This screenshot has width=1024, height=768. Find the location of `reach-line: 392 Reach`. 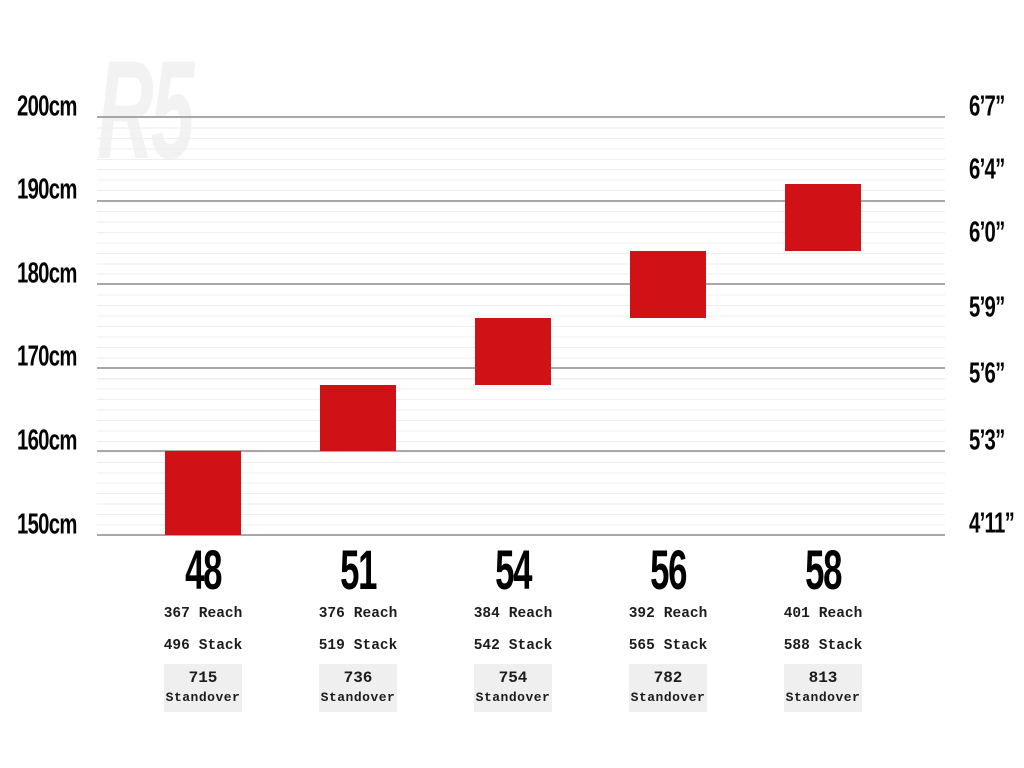

reach-line: 392 Reach is located at coordinates (668, 614).